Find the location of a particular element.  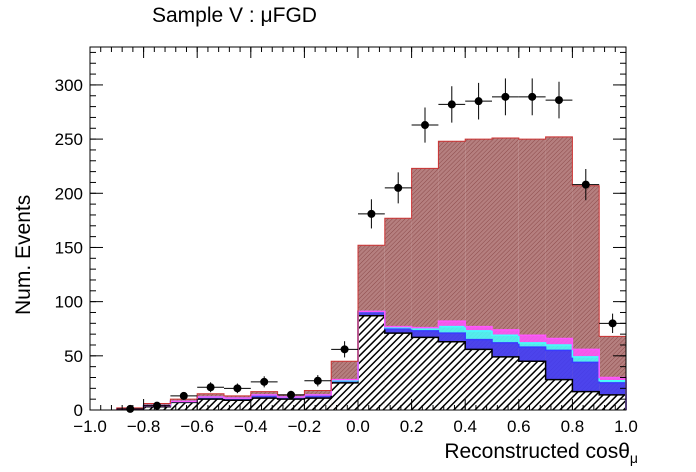

y-axis-label: Num. Events is located at coordinates (23, 254).